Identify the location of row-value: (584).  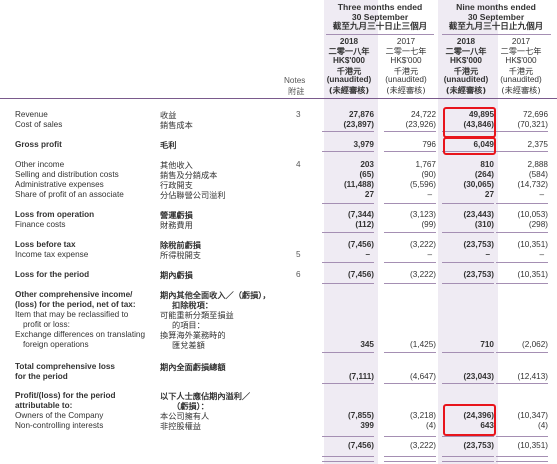
(538, 174).